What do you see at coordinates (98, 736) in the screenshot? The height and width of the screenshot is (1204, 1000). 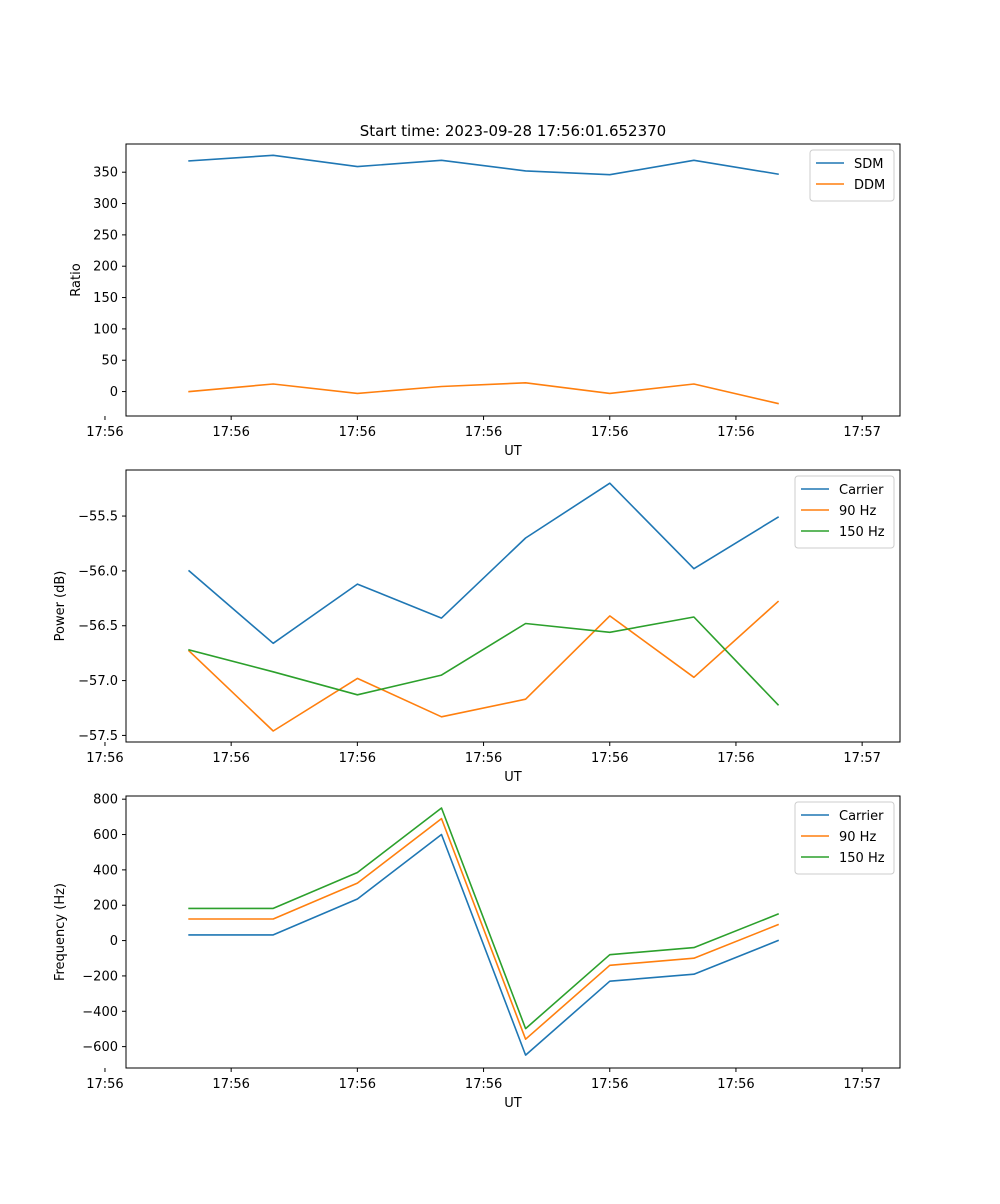 I see `y-tick-label: −57.5` at bounding box center [98, 736].